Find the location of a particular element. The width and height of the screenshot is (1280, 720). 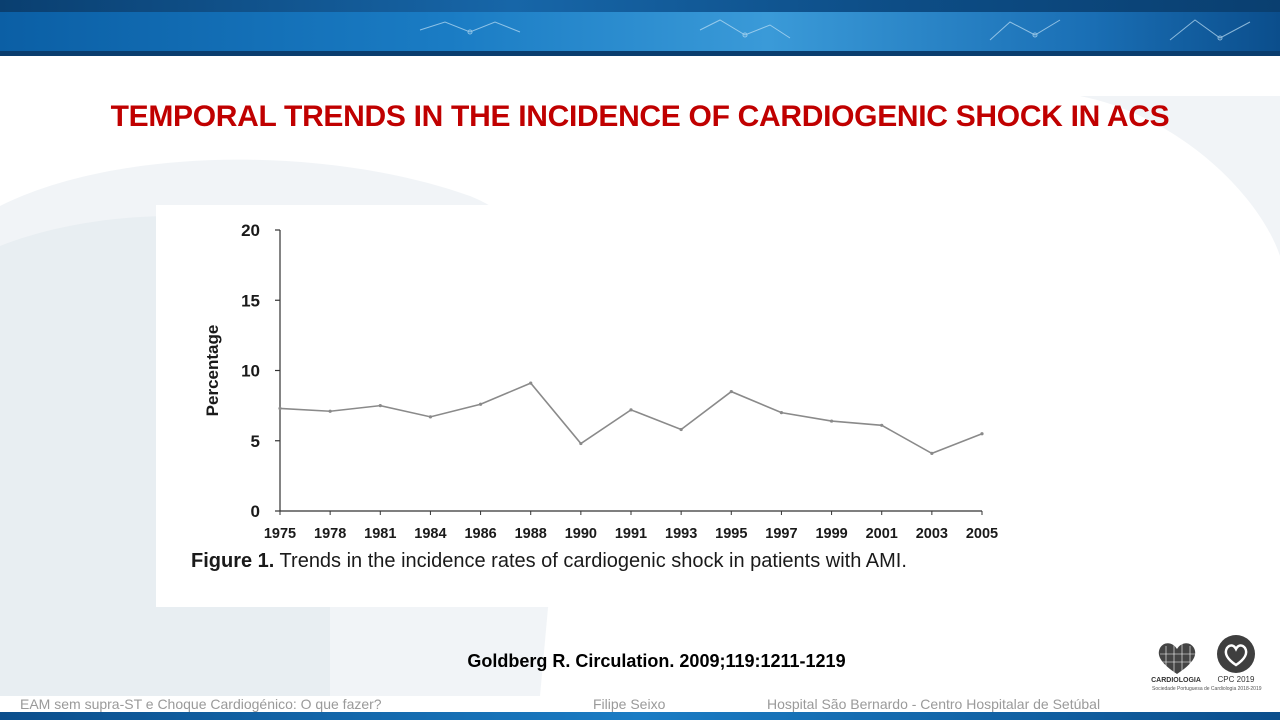

x-tick-label: 1993 is located at coordinates (681, 534).